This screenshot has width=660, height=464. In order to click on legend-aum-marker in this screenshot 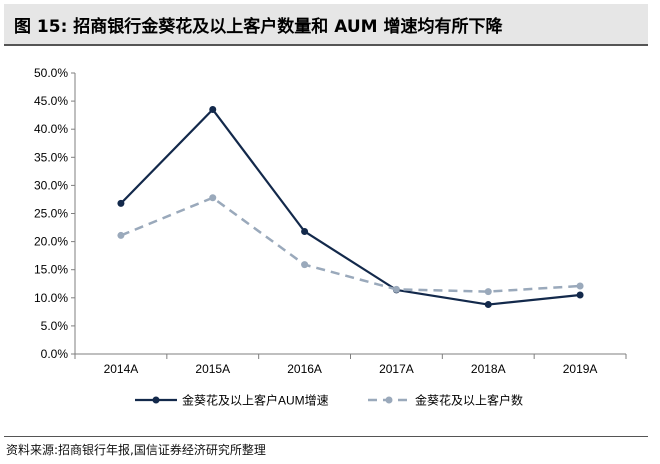, I will do `click(156, 400)`.